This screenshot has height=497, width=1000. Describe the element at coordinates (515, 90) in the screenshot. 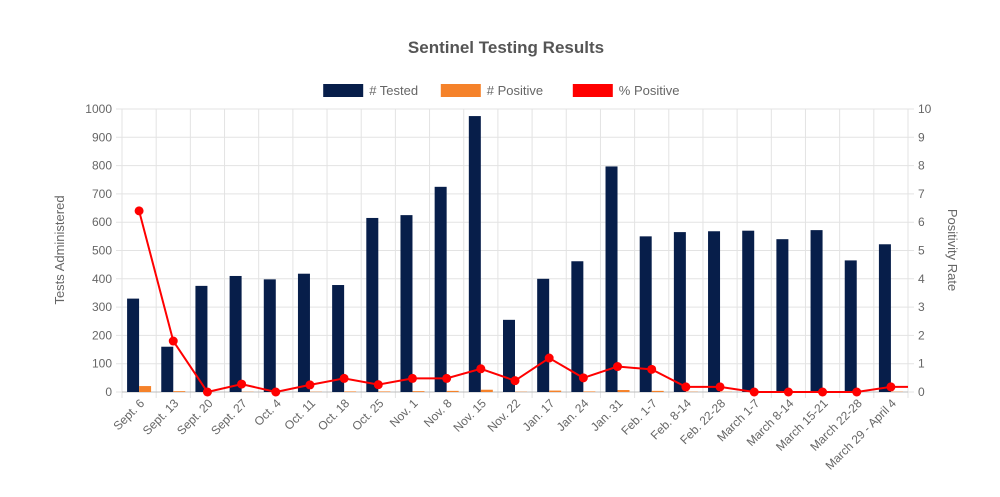

I see `legend-label: # Positive` at that location.